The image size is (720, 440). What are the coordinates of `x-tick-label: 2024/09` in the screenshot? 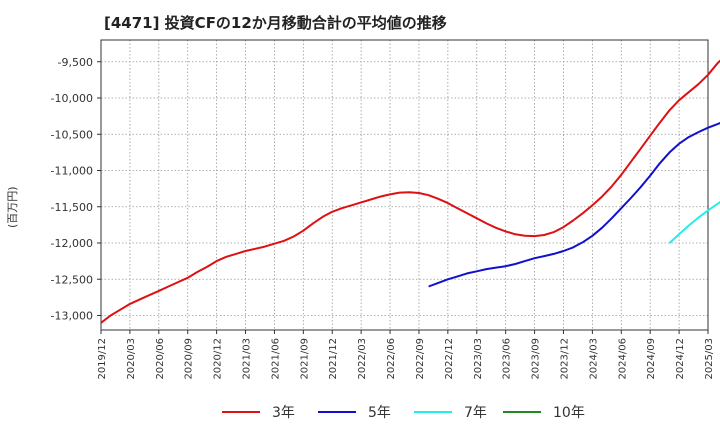 It's located at (651, 359).